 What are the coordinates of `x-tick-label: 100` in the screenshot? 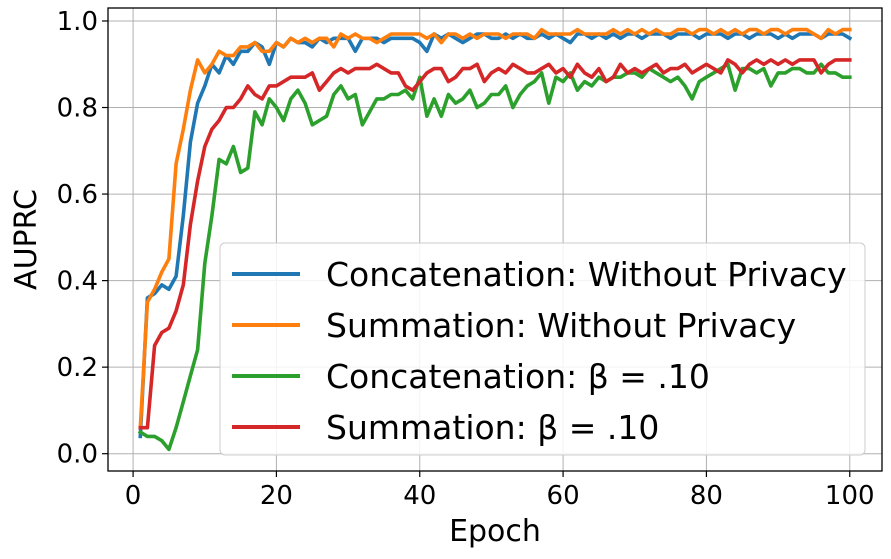 It's located at (850, 496).